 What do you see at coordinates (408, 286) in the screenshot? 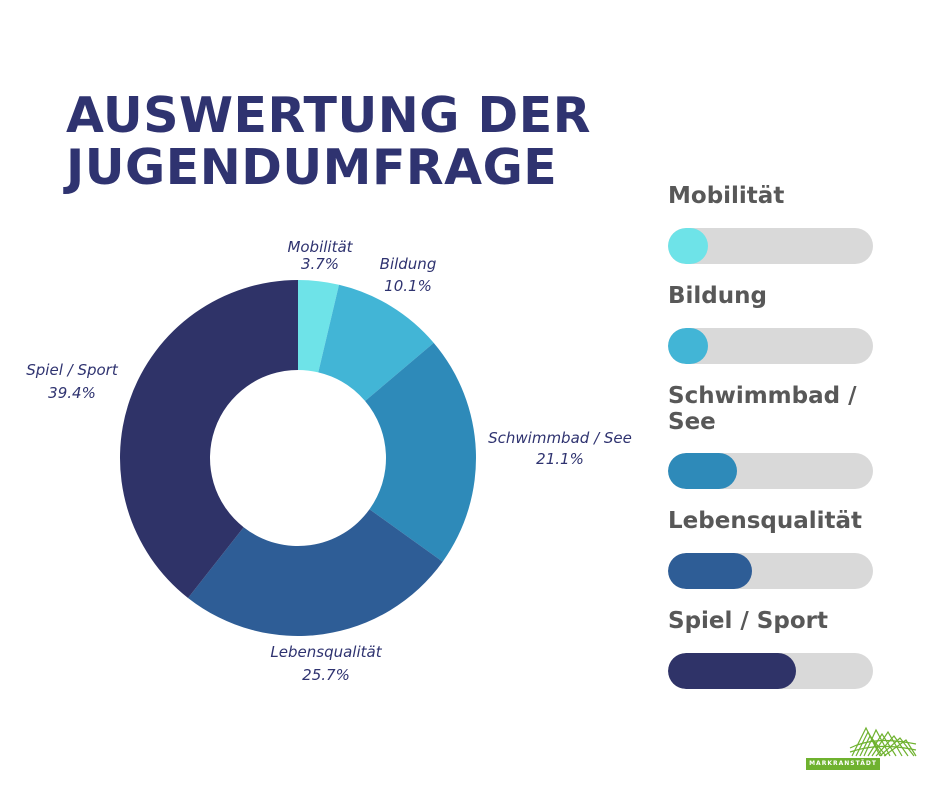
I see `slice-value-label: 10.1%` at bounding box center [408, 286].